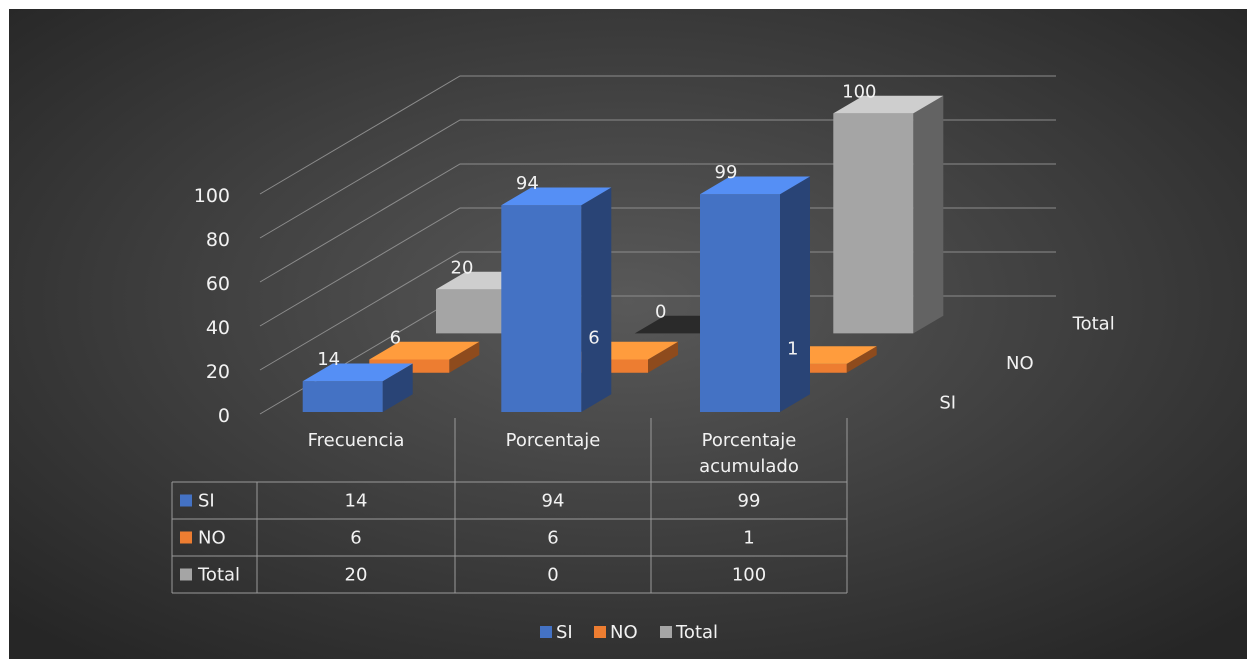 The image size is (1256, 672). I want to click on table-row-header: NO, so click(212, 538).